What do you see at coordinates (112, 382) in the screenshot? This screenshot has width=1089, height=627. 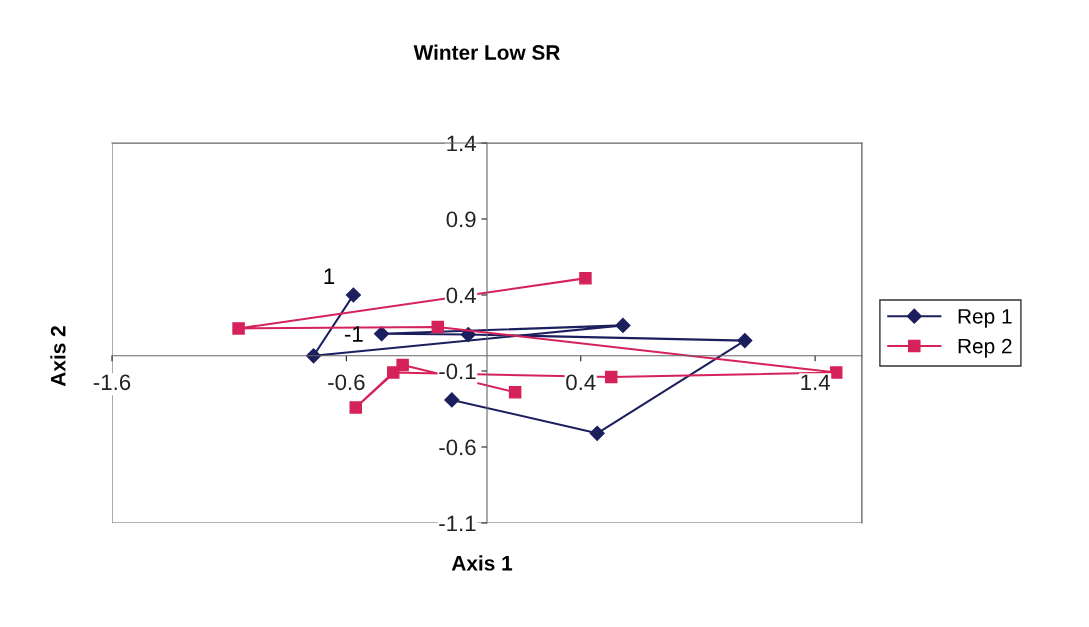 I see `x-tick-label: -1.6` at bounding box center [112, 382].